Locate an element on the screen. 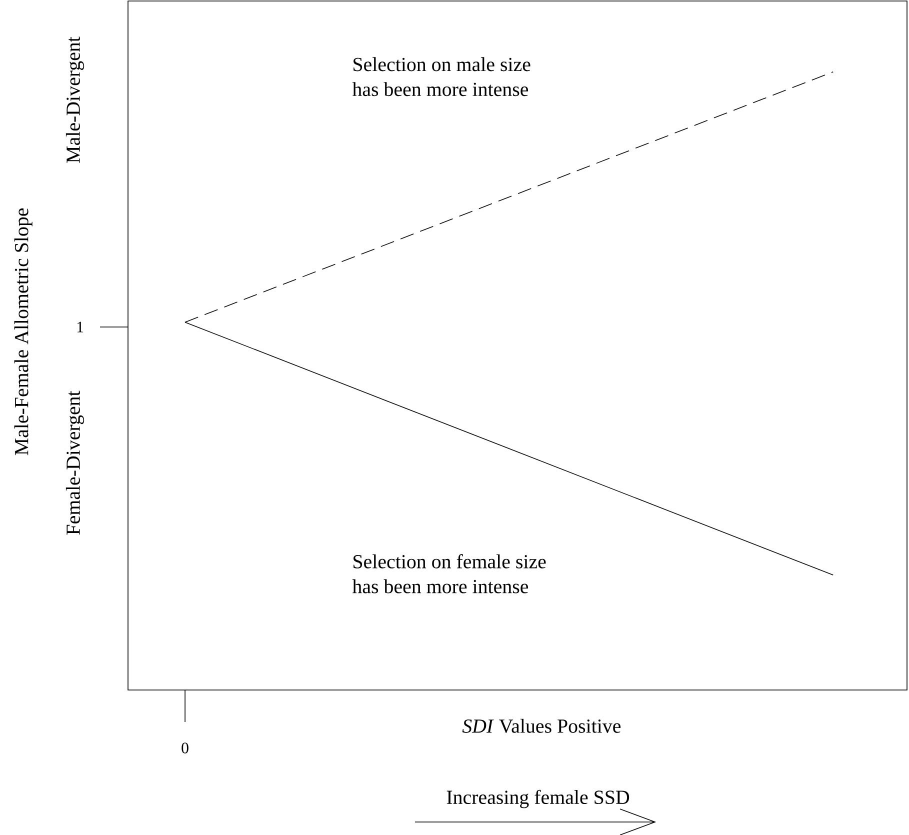 The width and height of the screenshot is (909, 835). annotation: Selection on female size has been more intense is located at coordinates (449, 574).